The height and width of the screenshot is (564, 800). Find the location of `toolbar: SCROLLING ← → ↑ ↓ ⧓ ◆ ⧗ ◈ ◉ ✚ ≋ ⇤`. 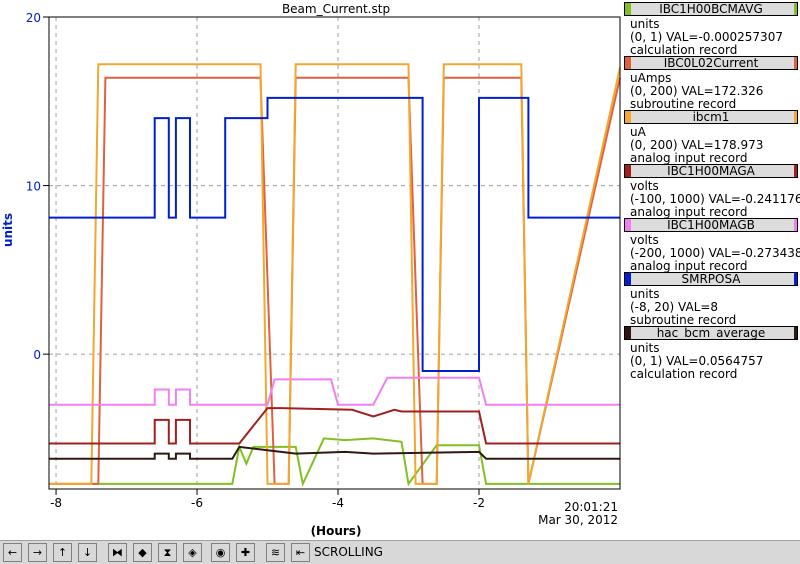

toolbar: SCROLLING ← → ↑ ↓ ⧓ ◆ ⧗ ◈ ◉ ✚ ≋ ⇤ is located at coordinates (400, 552).